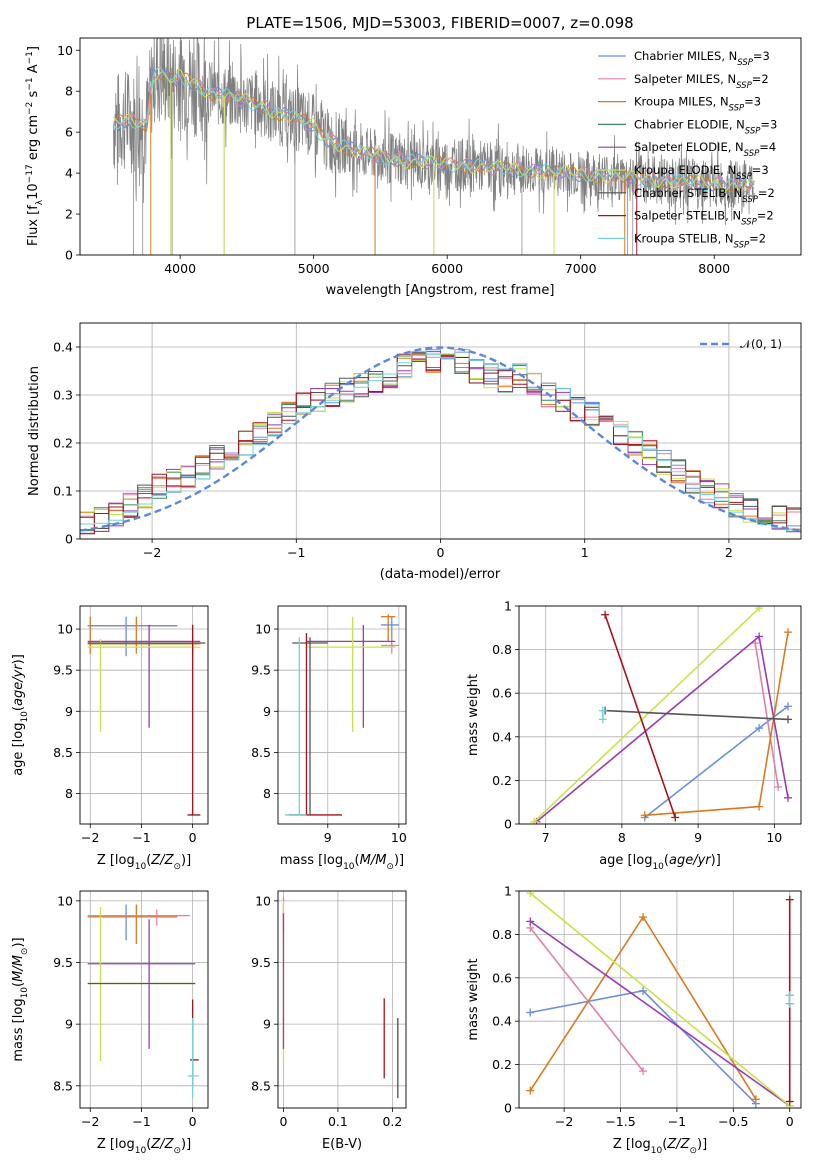 The height and width of the screenshot is (1174, 819). Describe the element at coordinates (338, 1121) in the screenshot. I see `x-tick-label: 0.1` at that location.